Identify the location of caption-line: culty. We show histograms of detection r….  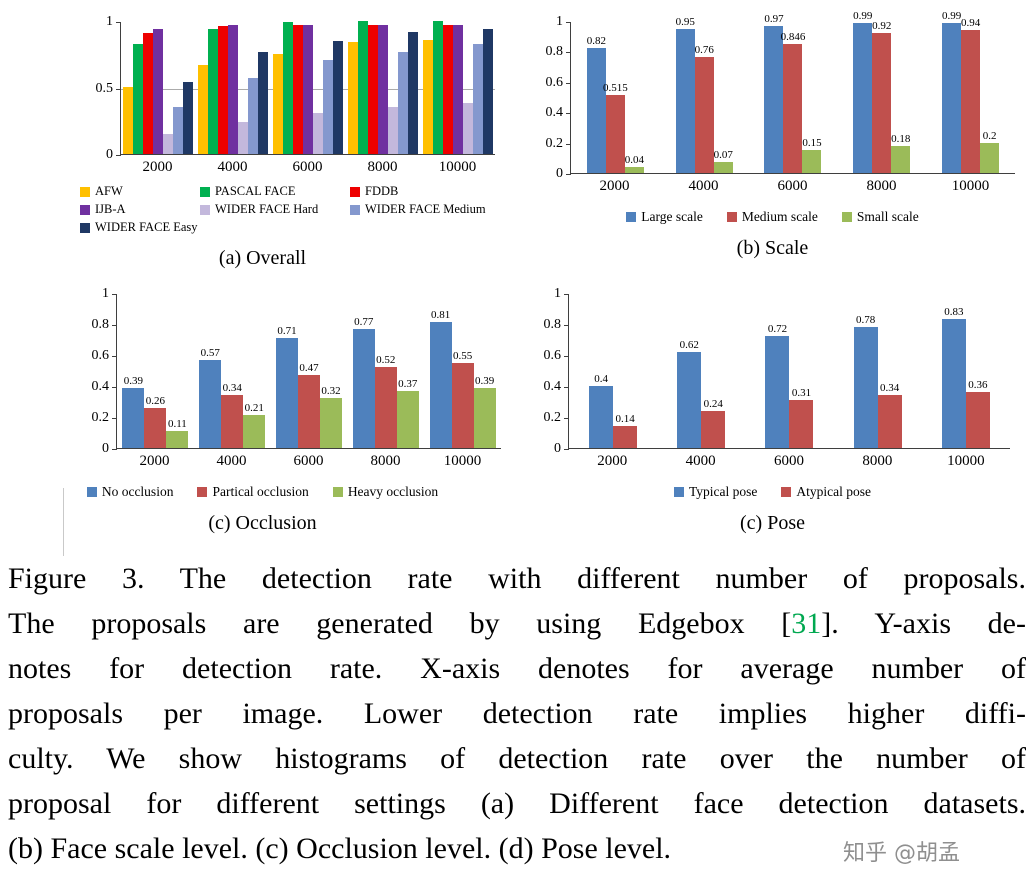
(517, 758).